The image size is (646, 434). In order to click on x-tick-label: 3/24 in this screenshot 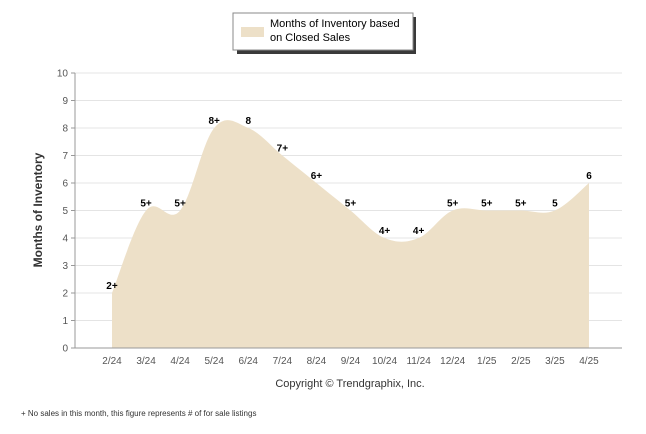, I will do `click(146, 361)`.